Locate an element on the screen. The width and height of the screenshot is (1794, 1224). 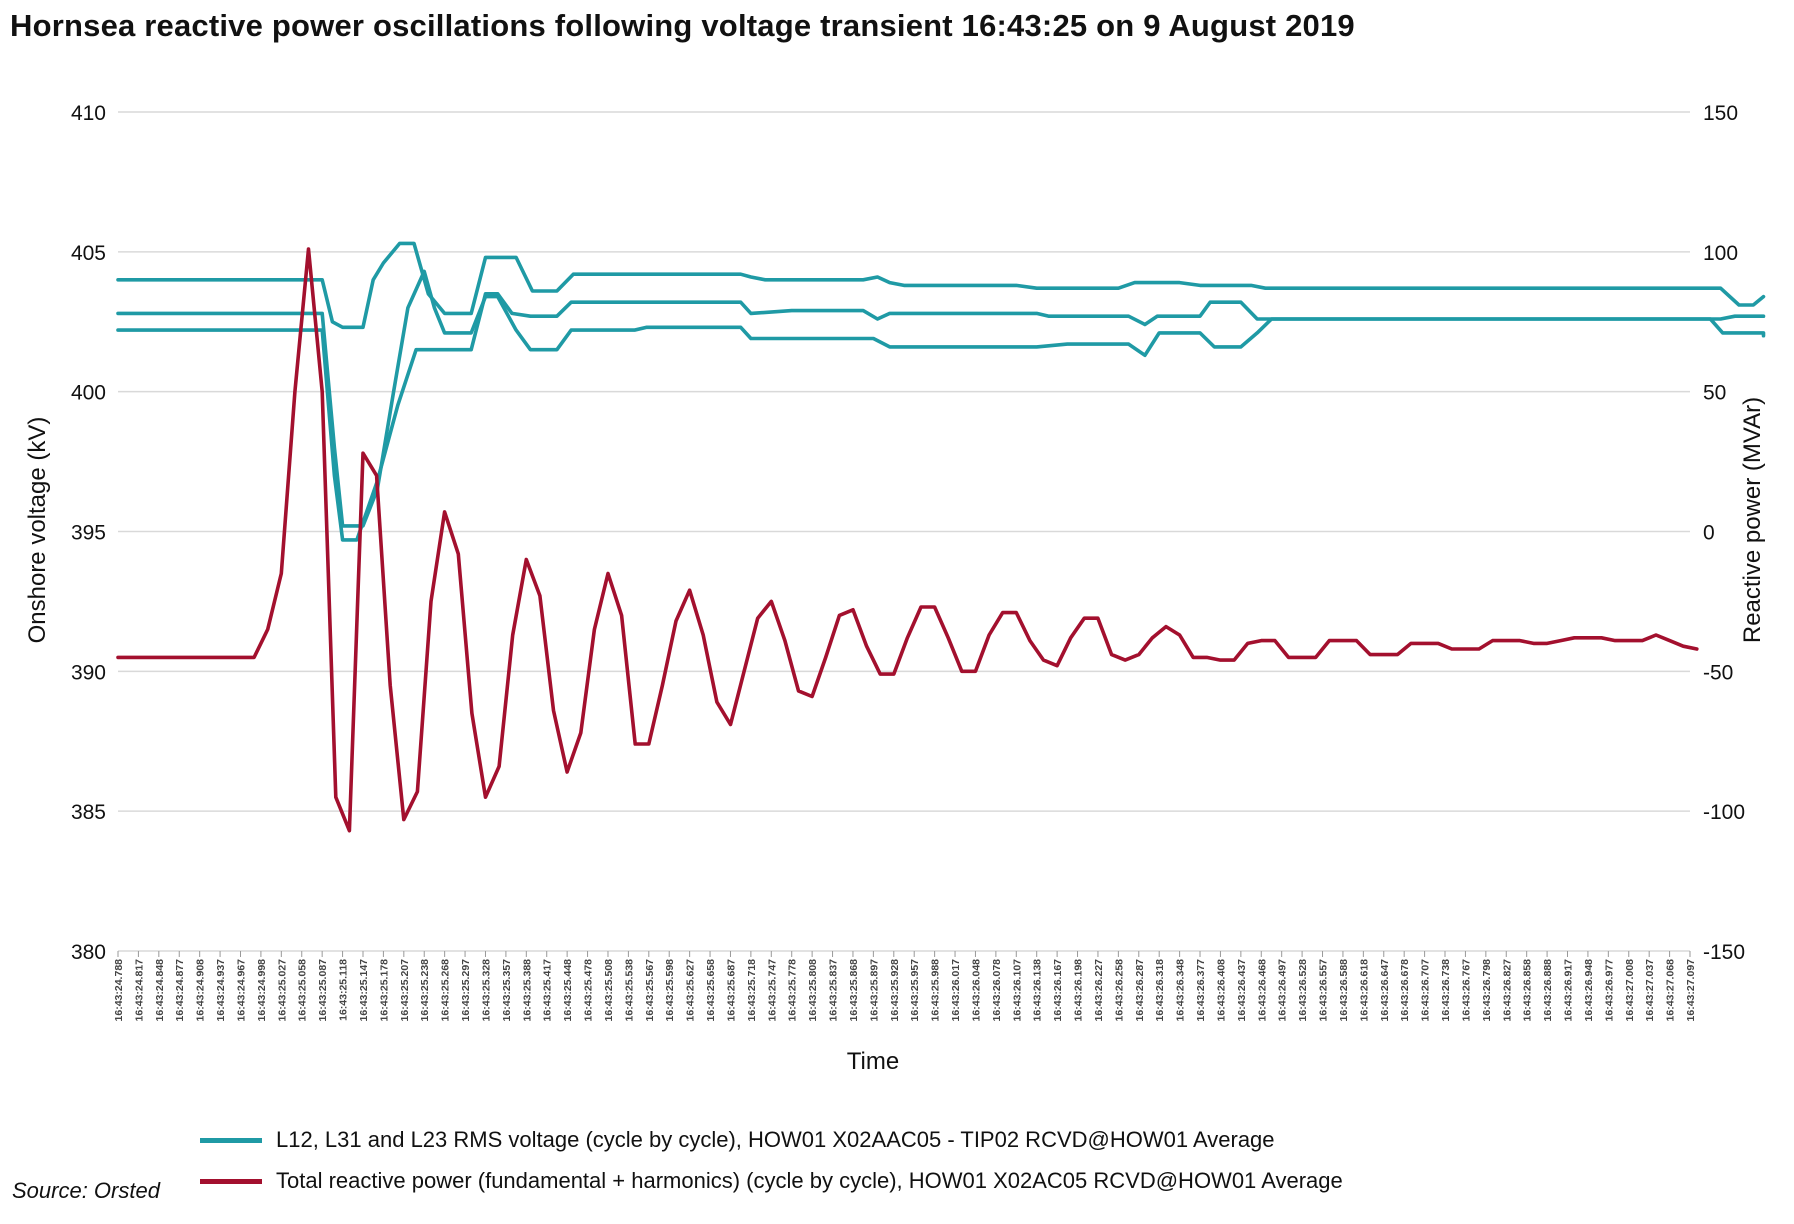
right-axis-ticks: -150 -100 -50 0 50 100 150 is located at coordinates (1724, 533).